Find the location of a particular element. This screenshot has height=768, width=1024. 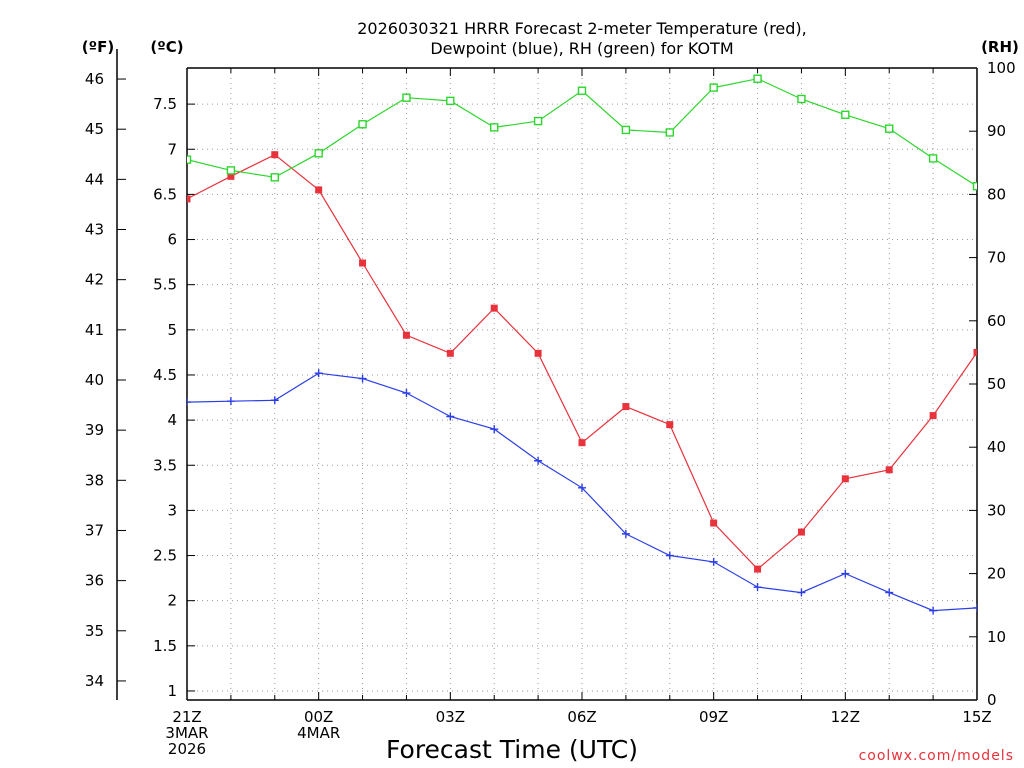

x-tick-label: 03Z is located at coordinates (450, 717).